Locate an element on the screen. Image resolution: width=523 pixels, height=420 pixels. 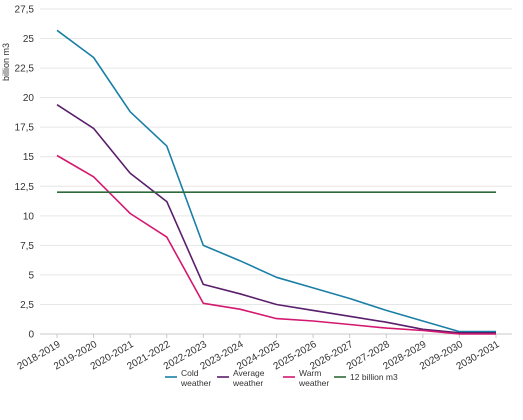
legend-label: Cold weather is located at coordinates (195, 378).